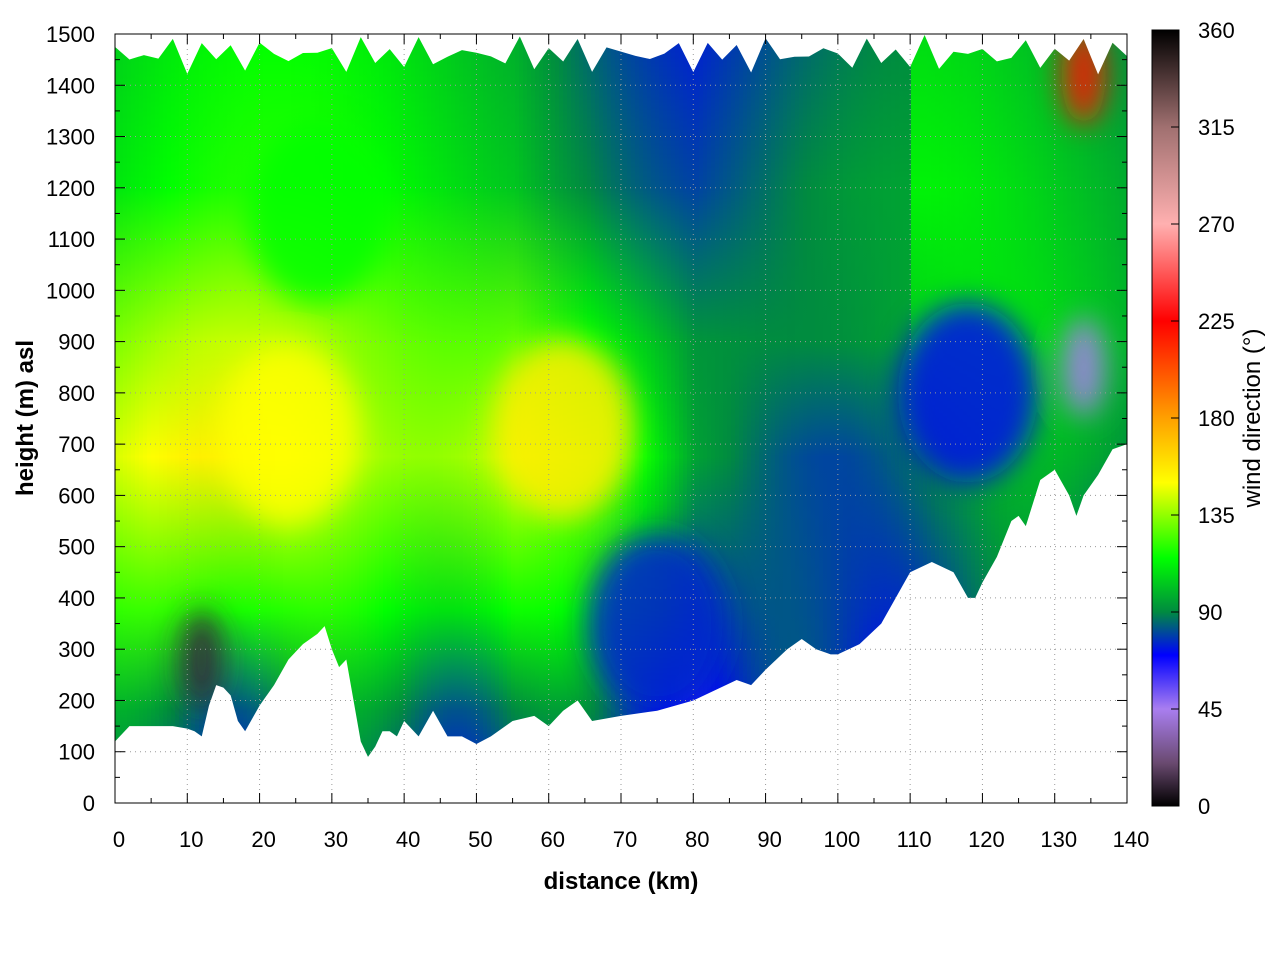 This screenshot has width=1280, height=960. I want to click on colorbar-tick-label: 360, so click(1216, 30).